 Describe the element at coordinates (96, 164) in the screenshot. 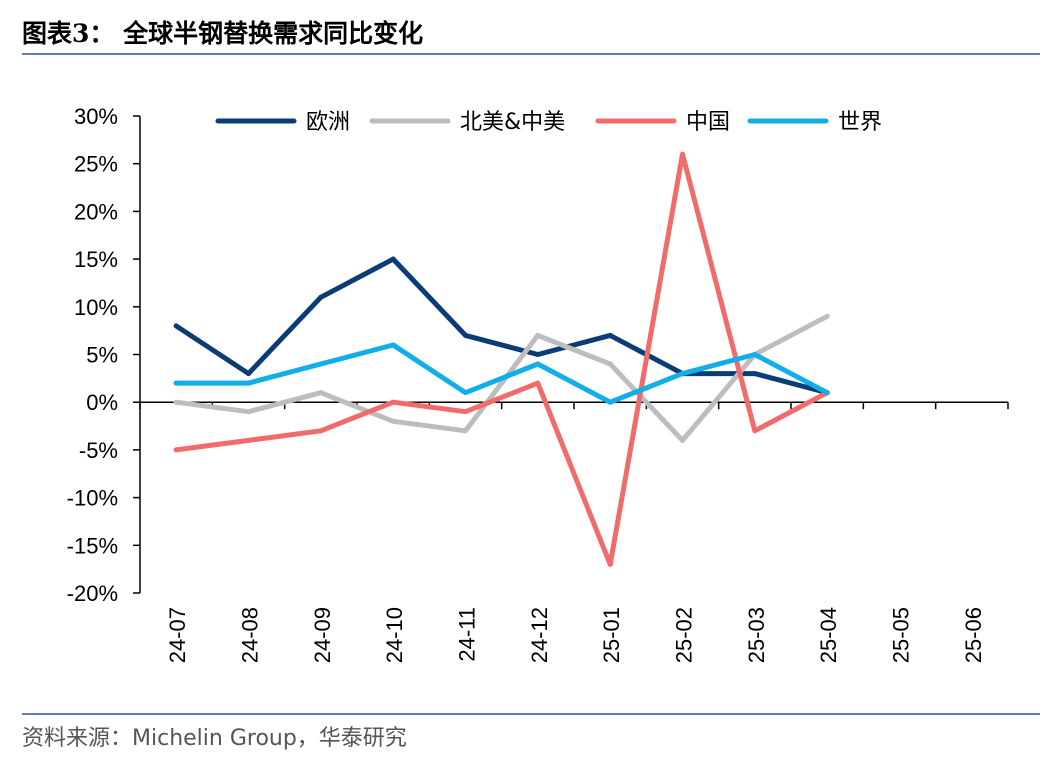

I see `y-tick-label: 25%` at that location.